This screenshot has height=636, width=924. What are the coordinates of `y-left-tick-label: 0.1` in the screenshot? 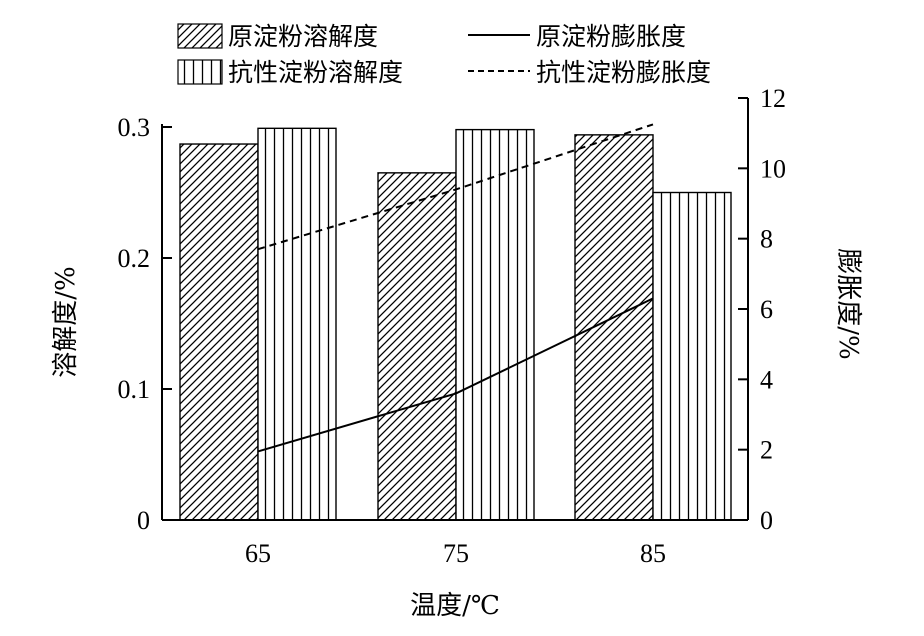 It's located at (134, 389).